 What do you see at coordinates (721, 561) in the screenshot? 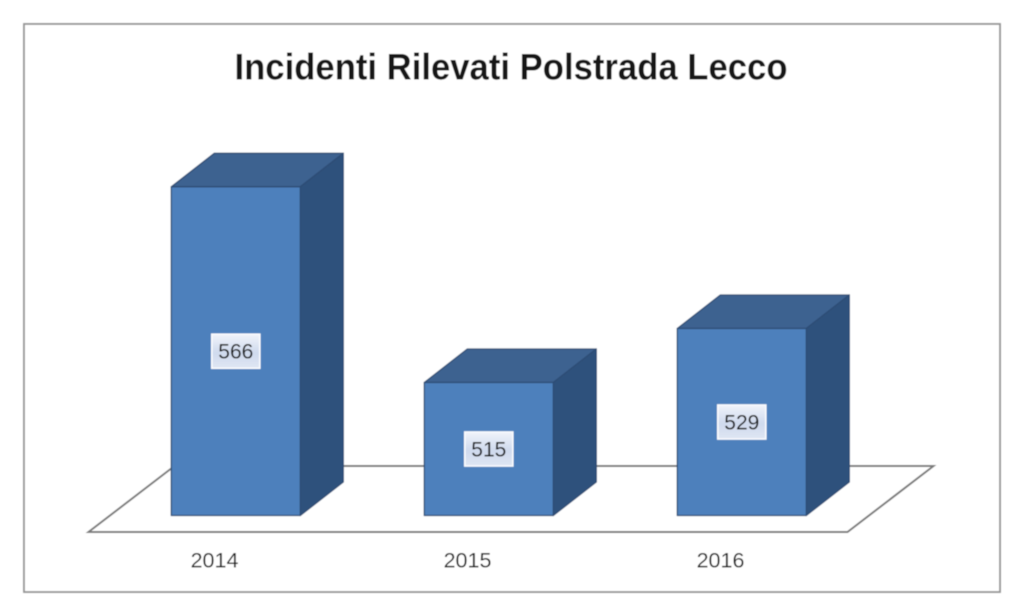
I see `svg-text: 2016` at bounding box center [721, 561].